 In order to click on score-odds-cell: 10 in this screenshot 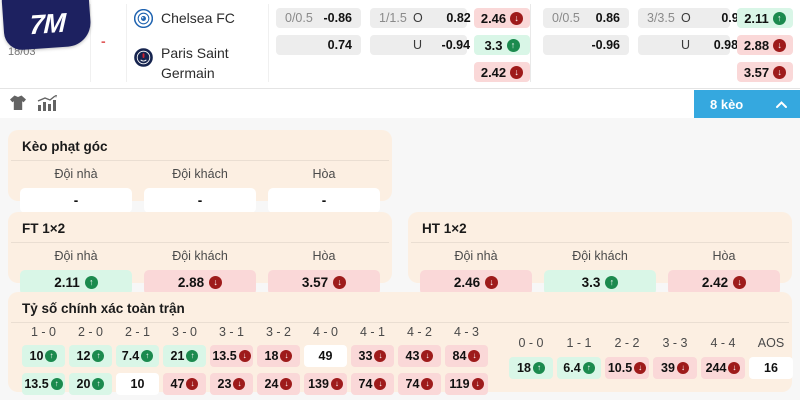, I will do `click(137, 384)`.